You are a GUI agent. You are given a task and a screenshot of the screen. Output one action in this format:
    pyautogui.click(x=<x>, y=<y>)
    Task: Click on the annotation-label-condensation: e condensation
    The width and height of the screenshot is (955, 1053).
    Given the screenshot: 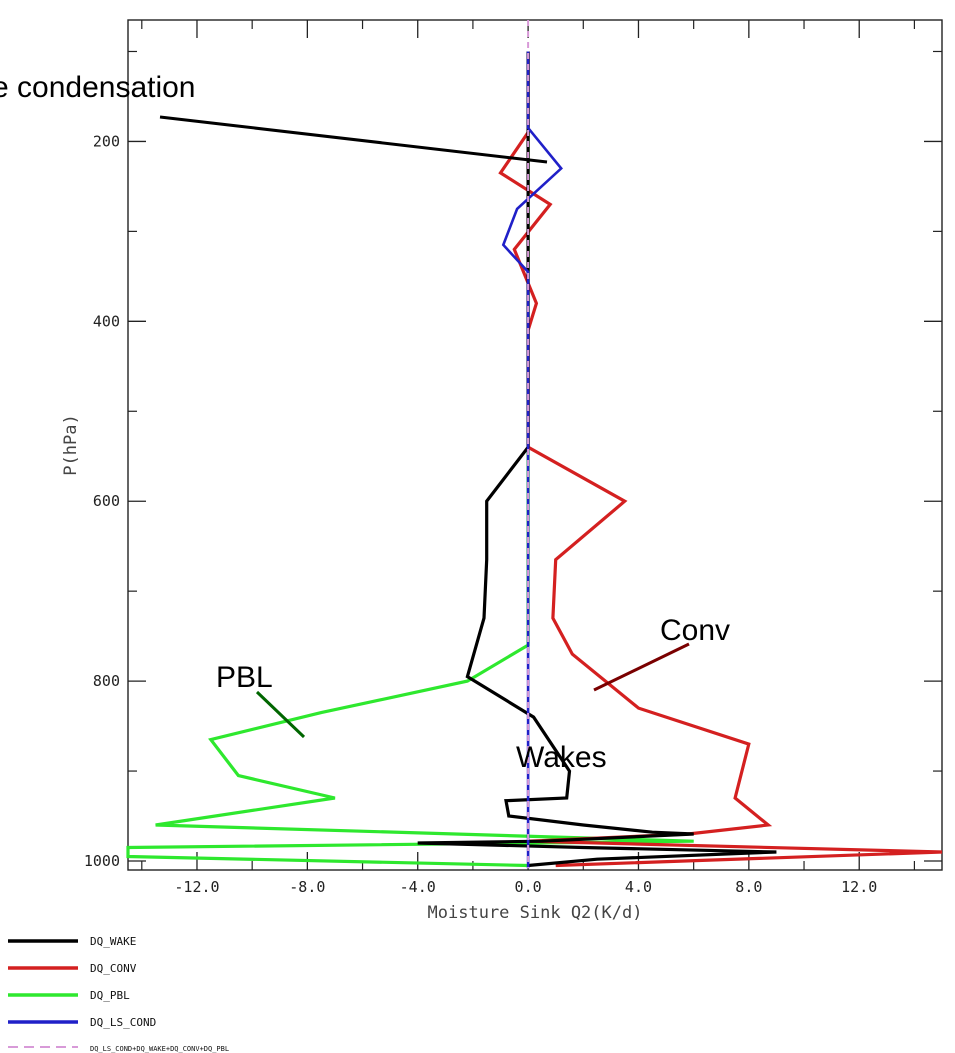 What is the action you would take?
    pyautogui.click(x=98, y=87)
    